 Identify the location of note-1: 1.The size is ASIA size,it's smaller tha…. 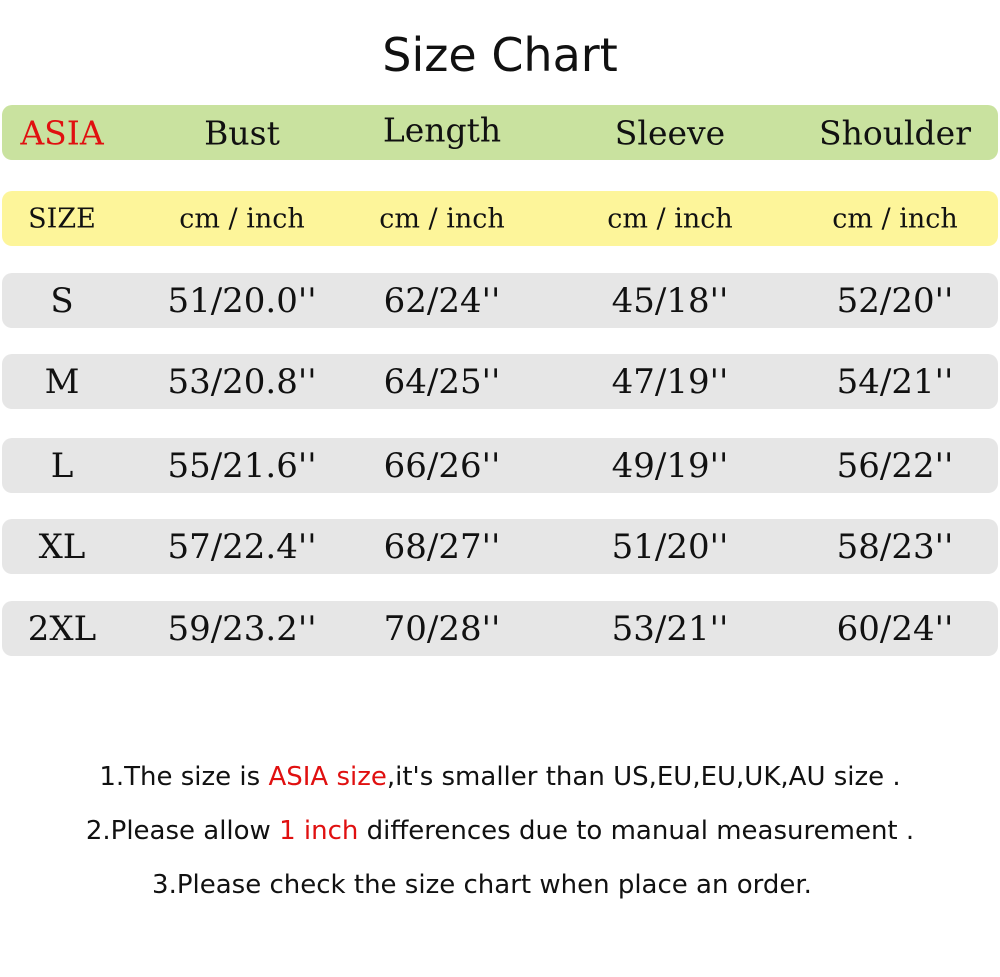
(500, 777).